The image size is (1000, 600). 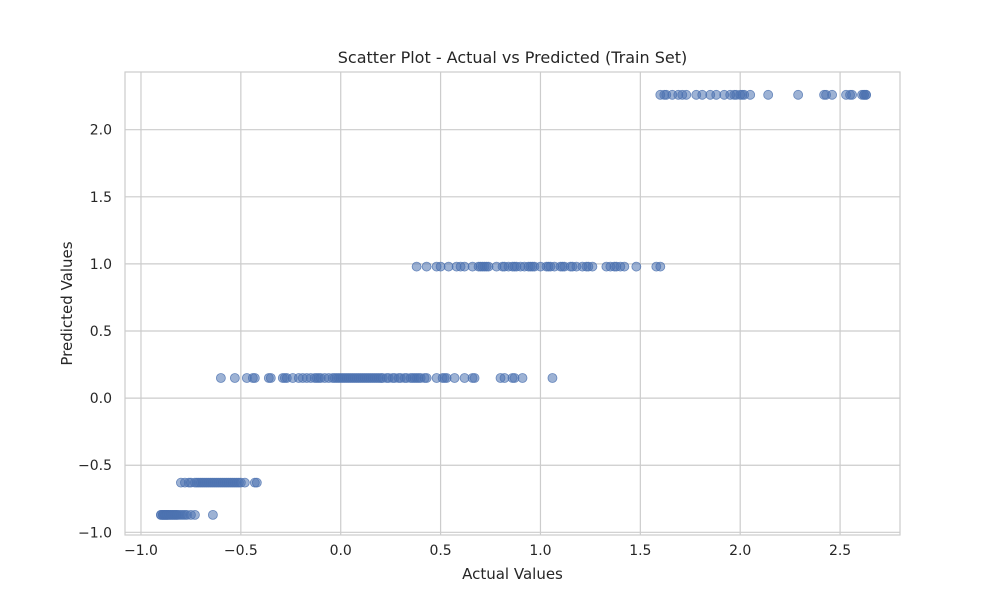 I want to click on x-tick-label: 1.5, so click(x=640, y=551).